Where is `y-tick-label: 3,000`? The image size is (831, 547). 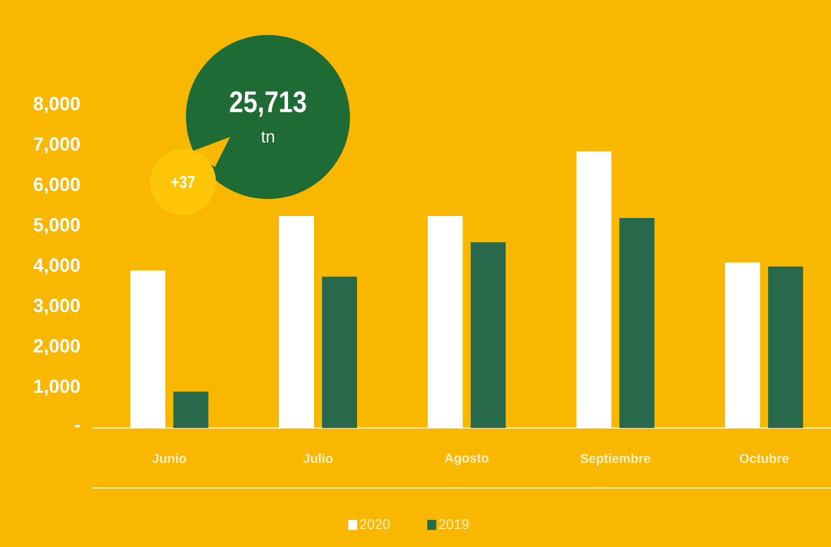
y-tick-label: 3,000 is located at coordinates (57, 306).